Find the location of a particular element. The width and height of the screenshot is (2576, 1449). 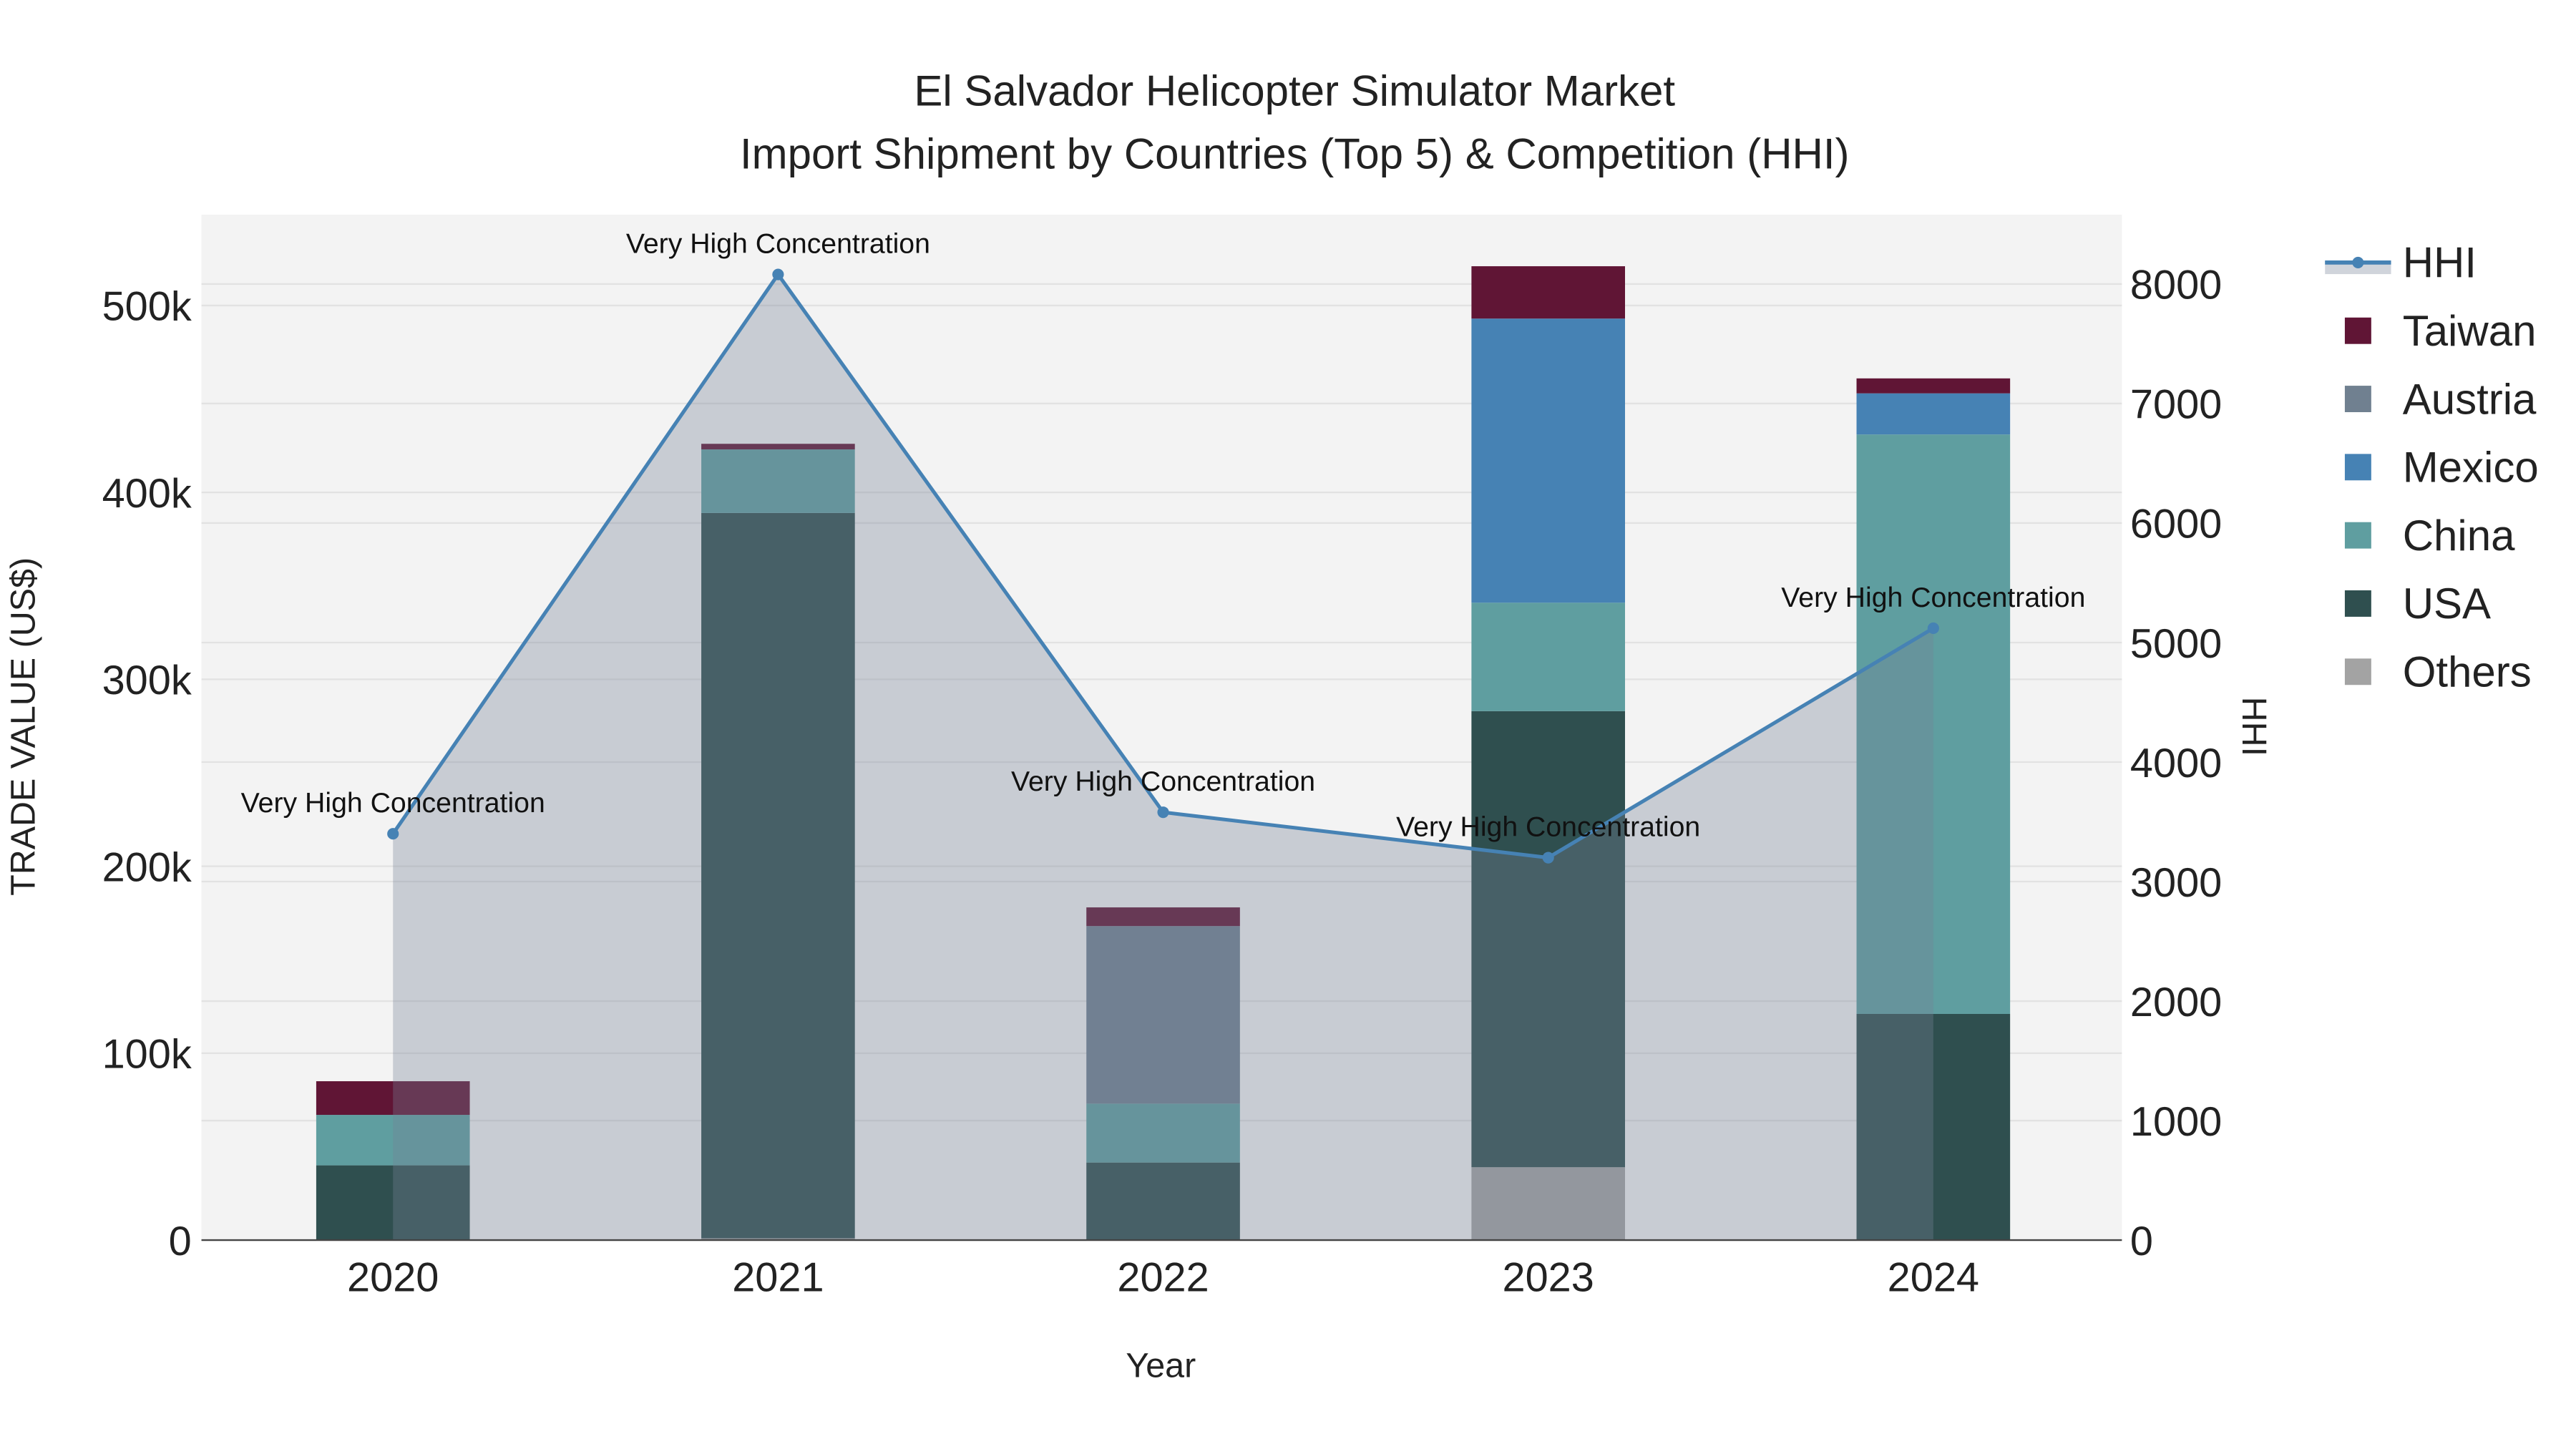

legend: HHI Taiwan Austria Mexico China USA Others is located at coordinates (2432, 467).